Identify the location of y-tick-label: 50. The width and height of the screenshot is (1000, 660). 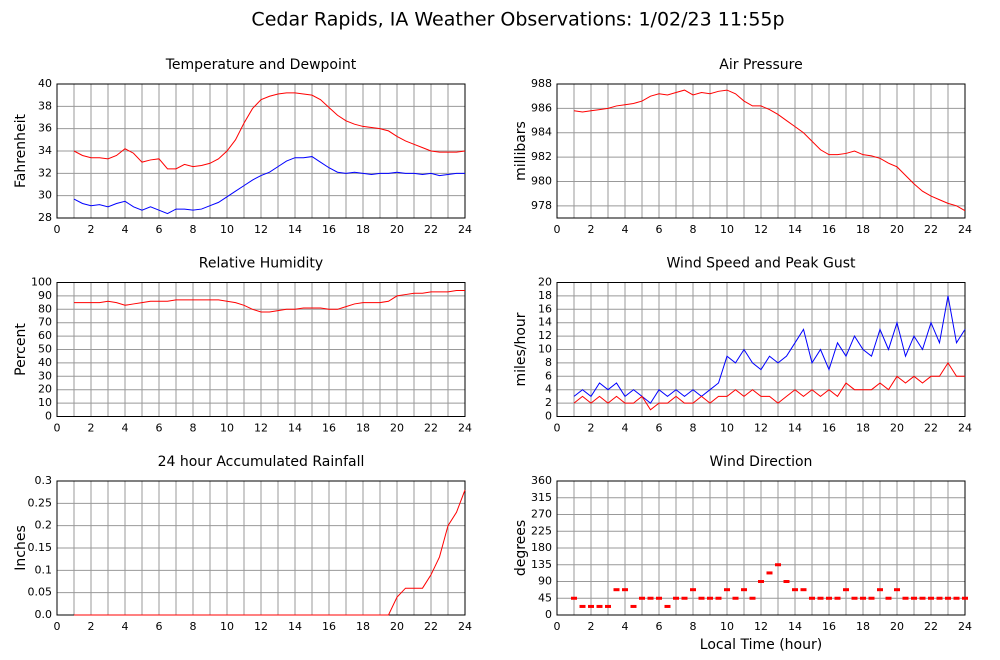
(45, 349).